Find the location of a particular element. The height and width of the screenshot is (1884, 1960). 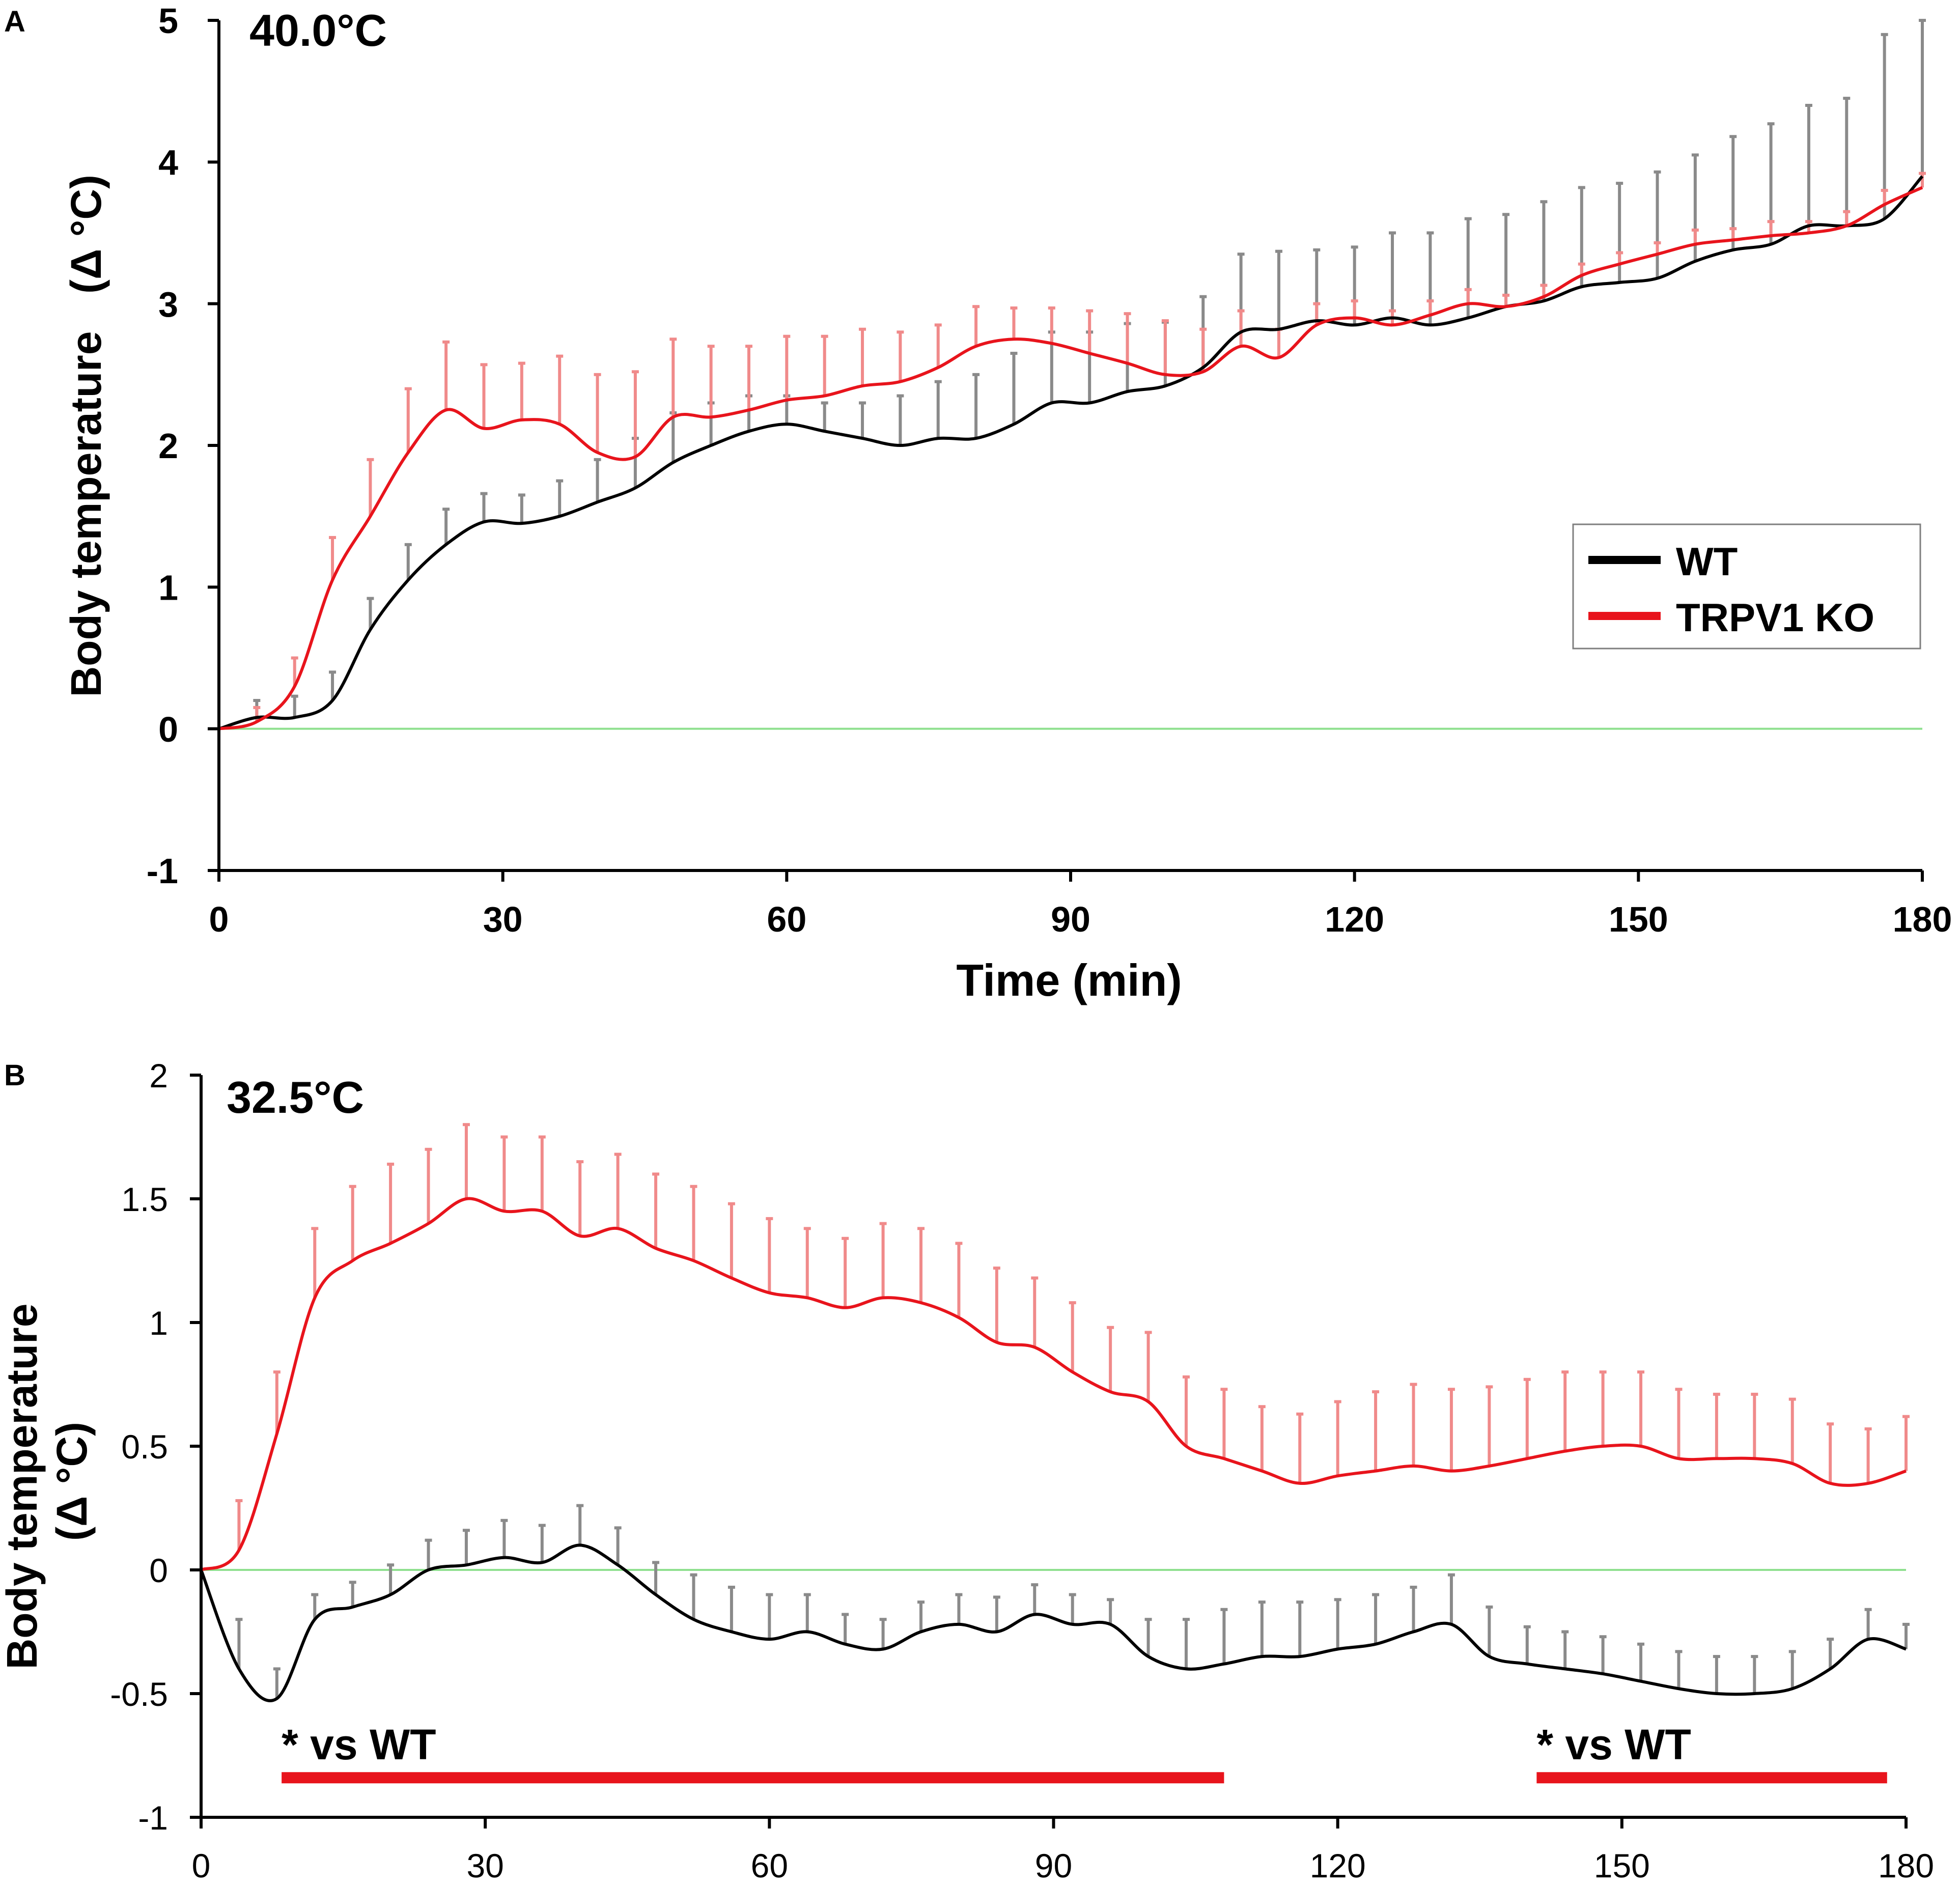

panel-b-ylabel-unit: (Δ °C) is located at coordinates (72, 1481).